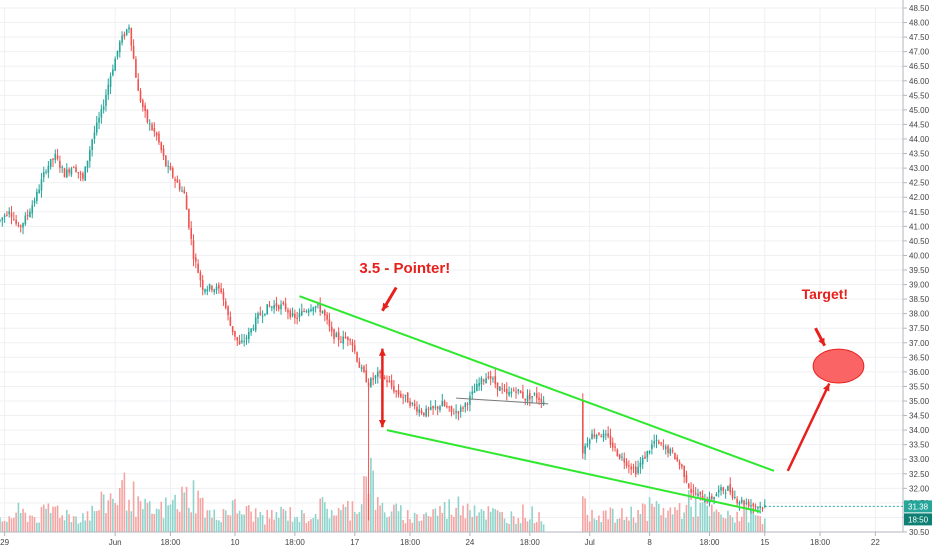 This screenshot has height=550, width=932. I want to click on countdown-tag, so click(918, 519).